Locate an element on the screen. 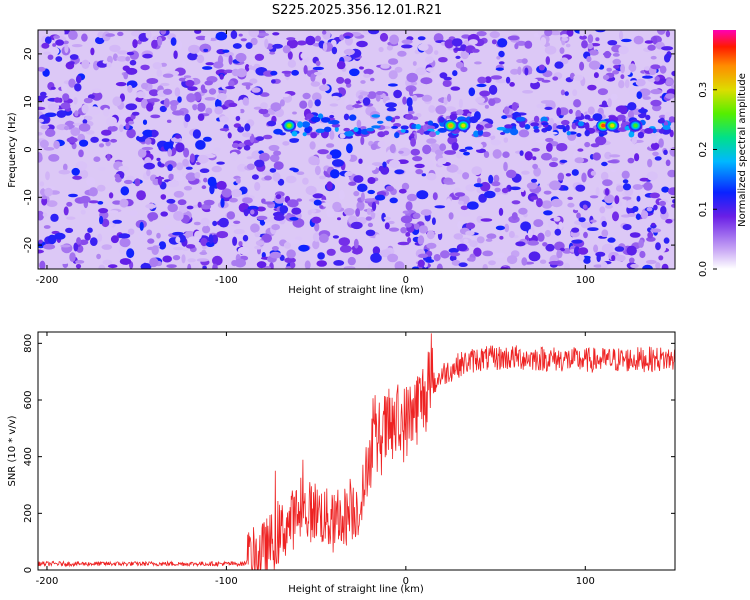 Image resolution: width=750 pixels, height=600 pixels. snr-x-label: Height of straight line (km) is located at coordinates (356, 589).